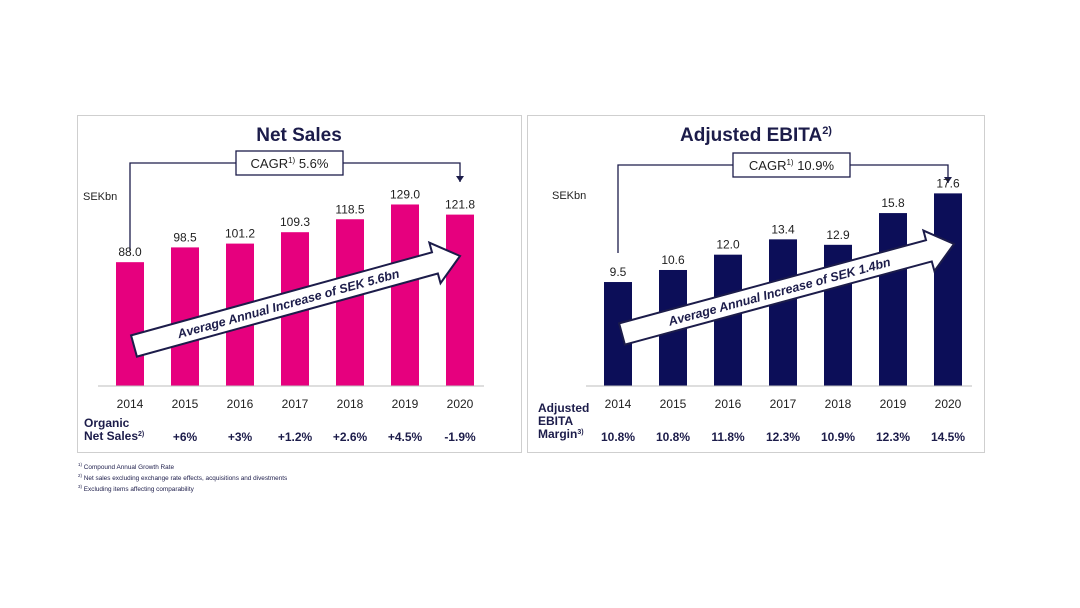 Image resolution: width=1080 pixels, height=608 pixels. Describe the element at coordinates (783, 229) in the screenshot. I see `ebita-value-label-2017: 13.4` at that location.